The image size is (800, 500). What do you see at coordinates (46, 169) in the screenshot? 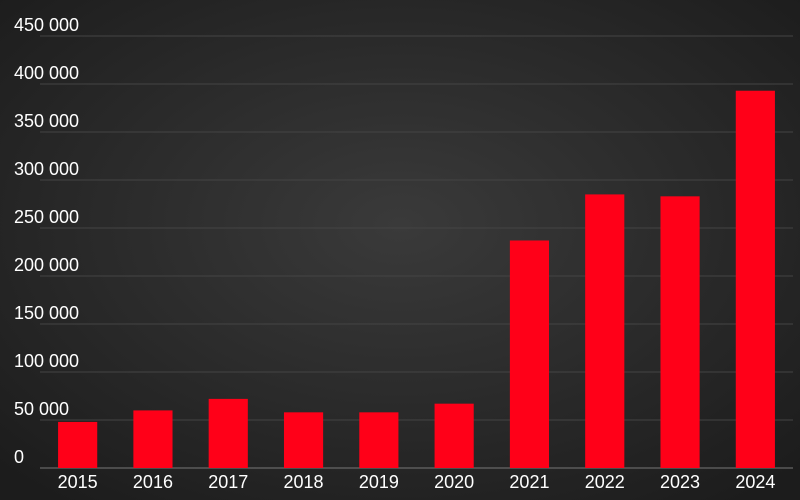
I see `y-tick-label: 300 000` at bounding box center [46, 169].